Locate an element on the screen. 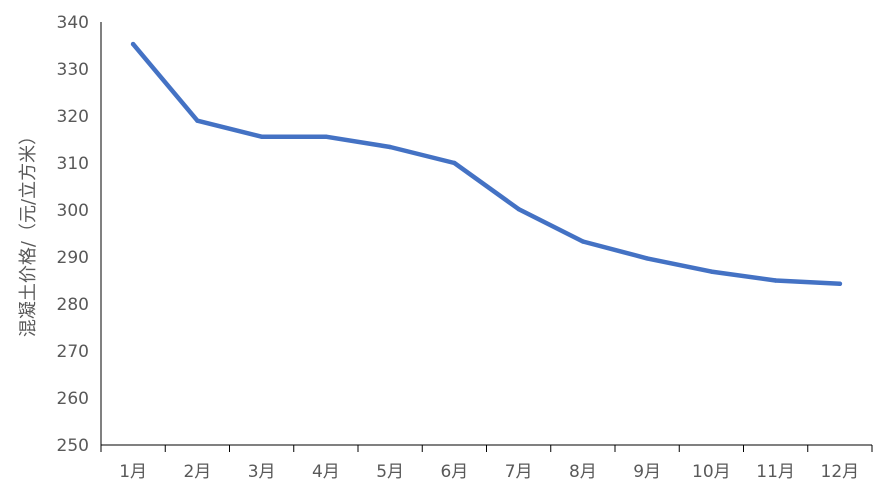  y-tick-label: 280 is located at coordinates (73, 305).